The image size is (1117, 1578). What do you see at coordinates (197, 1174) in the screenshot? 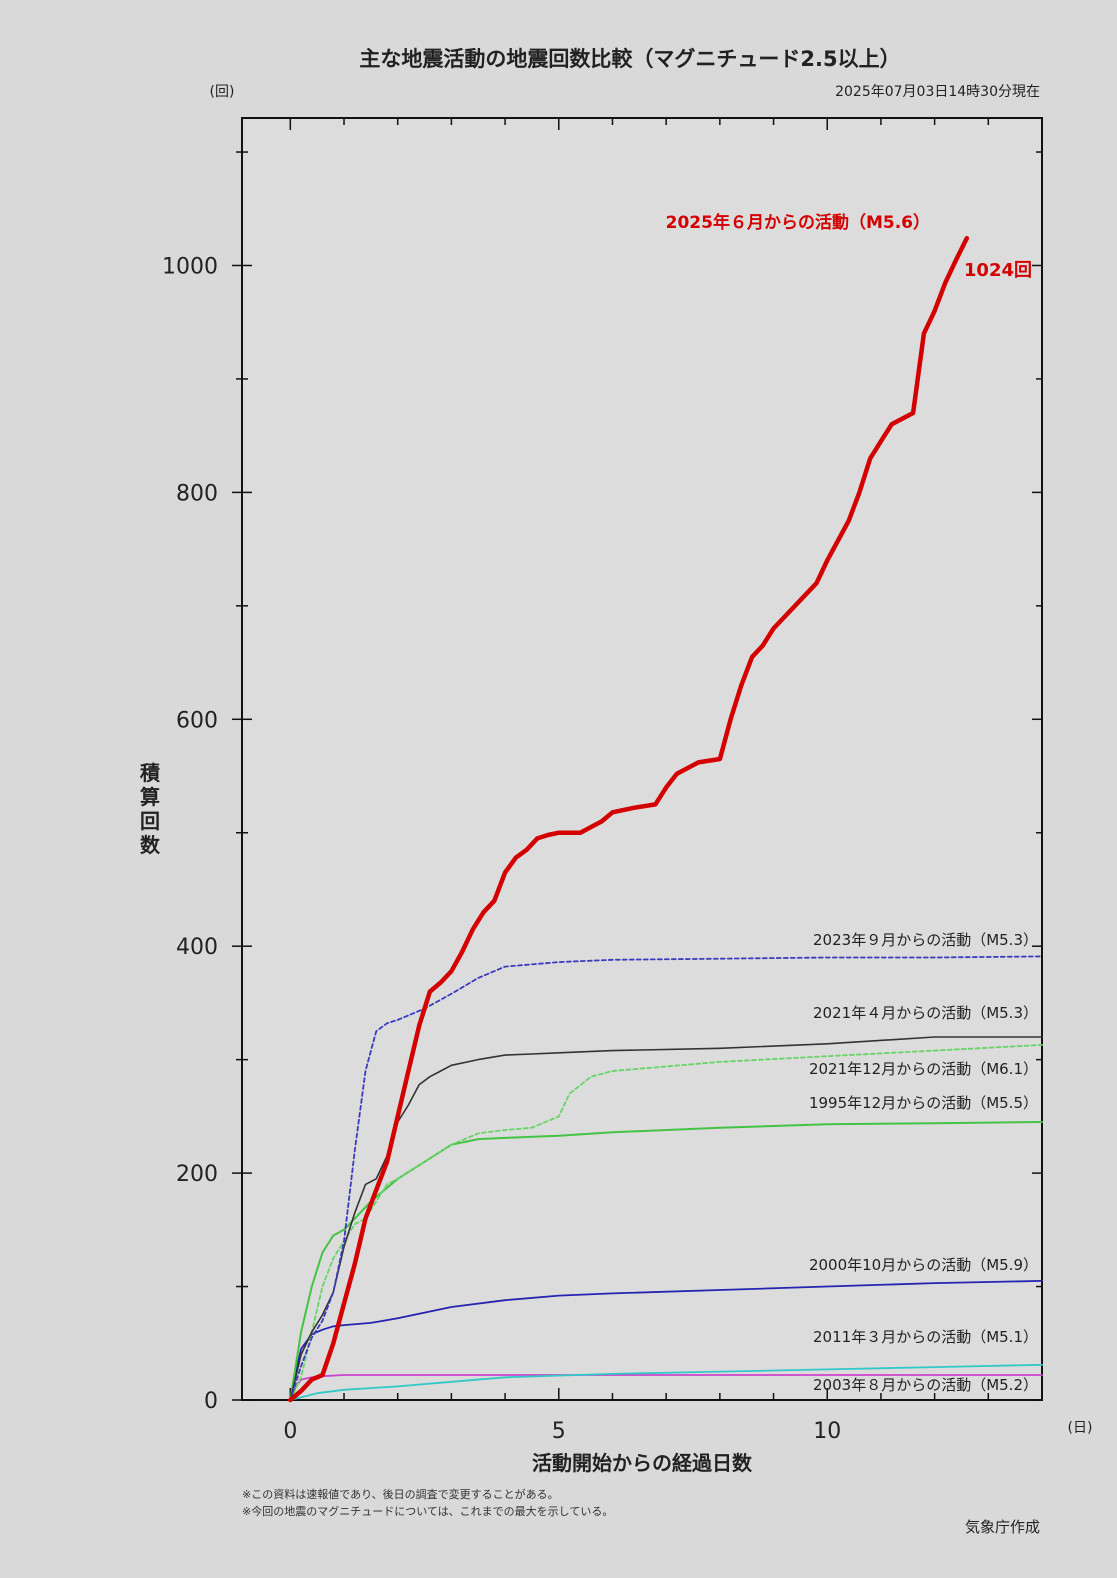
I see `y-tick-label: 200` at bounding box center [197, 1174].